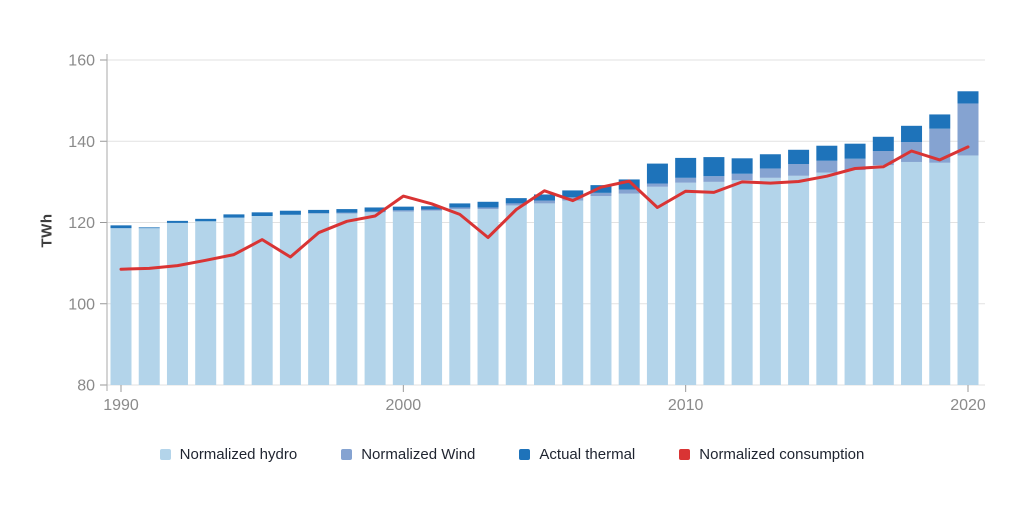 This screenshot has height=510, width=1024. I want to click on legend-item-normalized-hydro: Normalized hydro, so click(228, 454).